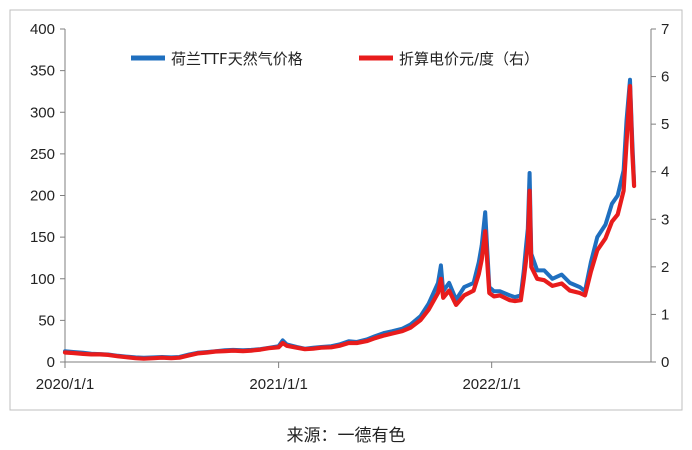  I want to click on y-right-tick-label: 2, so click(665, 267).